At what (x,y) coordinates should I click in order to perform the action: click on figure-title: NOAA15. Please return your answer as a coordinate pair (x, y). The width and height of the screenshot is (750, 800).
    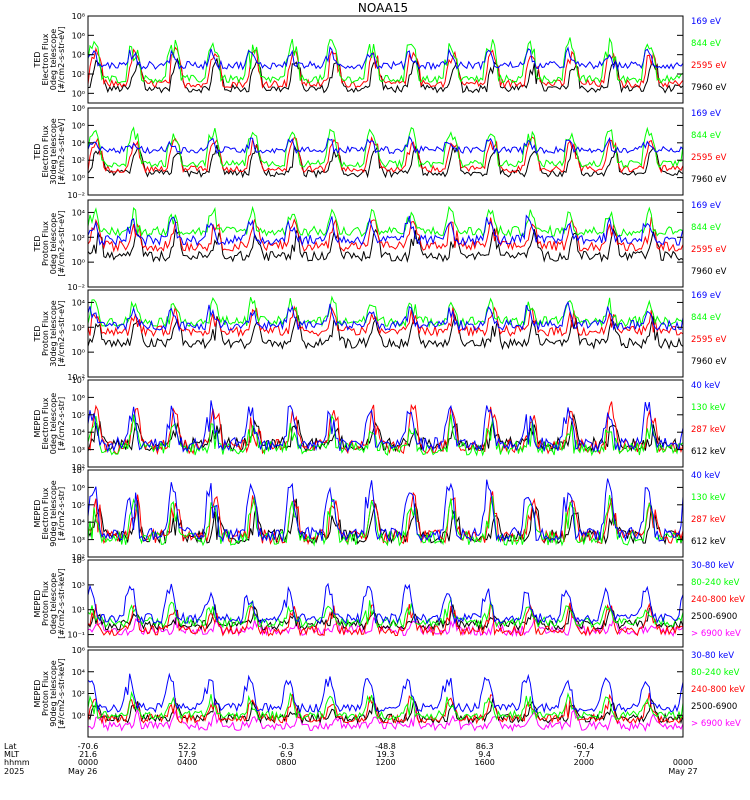
    Looking at the image, I should click on (383, 8).